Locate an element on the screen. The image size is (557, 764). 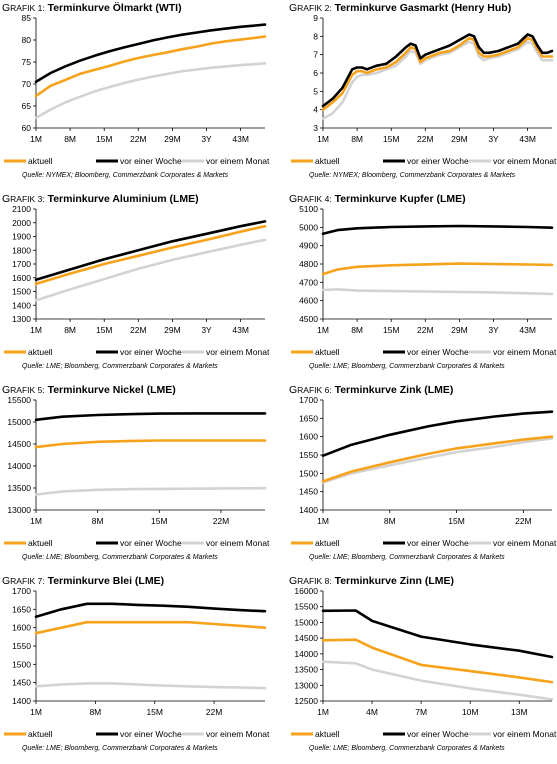
y-tick-label: 1550 is located at coordinates (21, 646).